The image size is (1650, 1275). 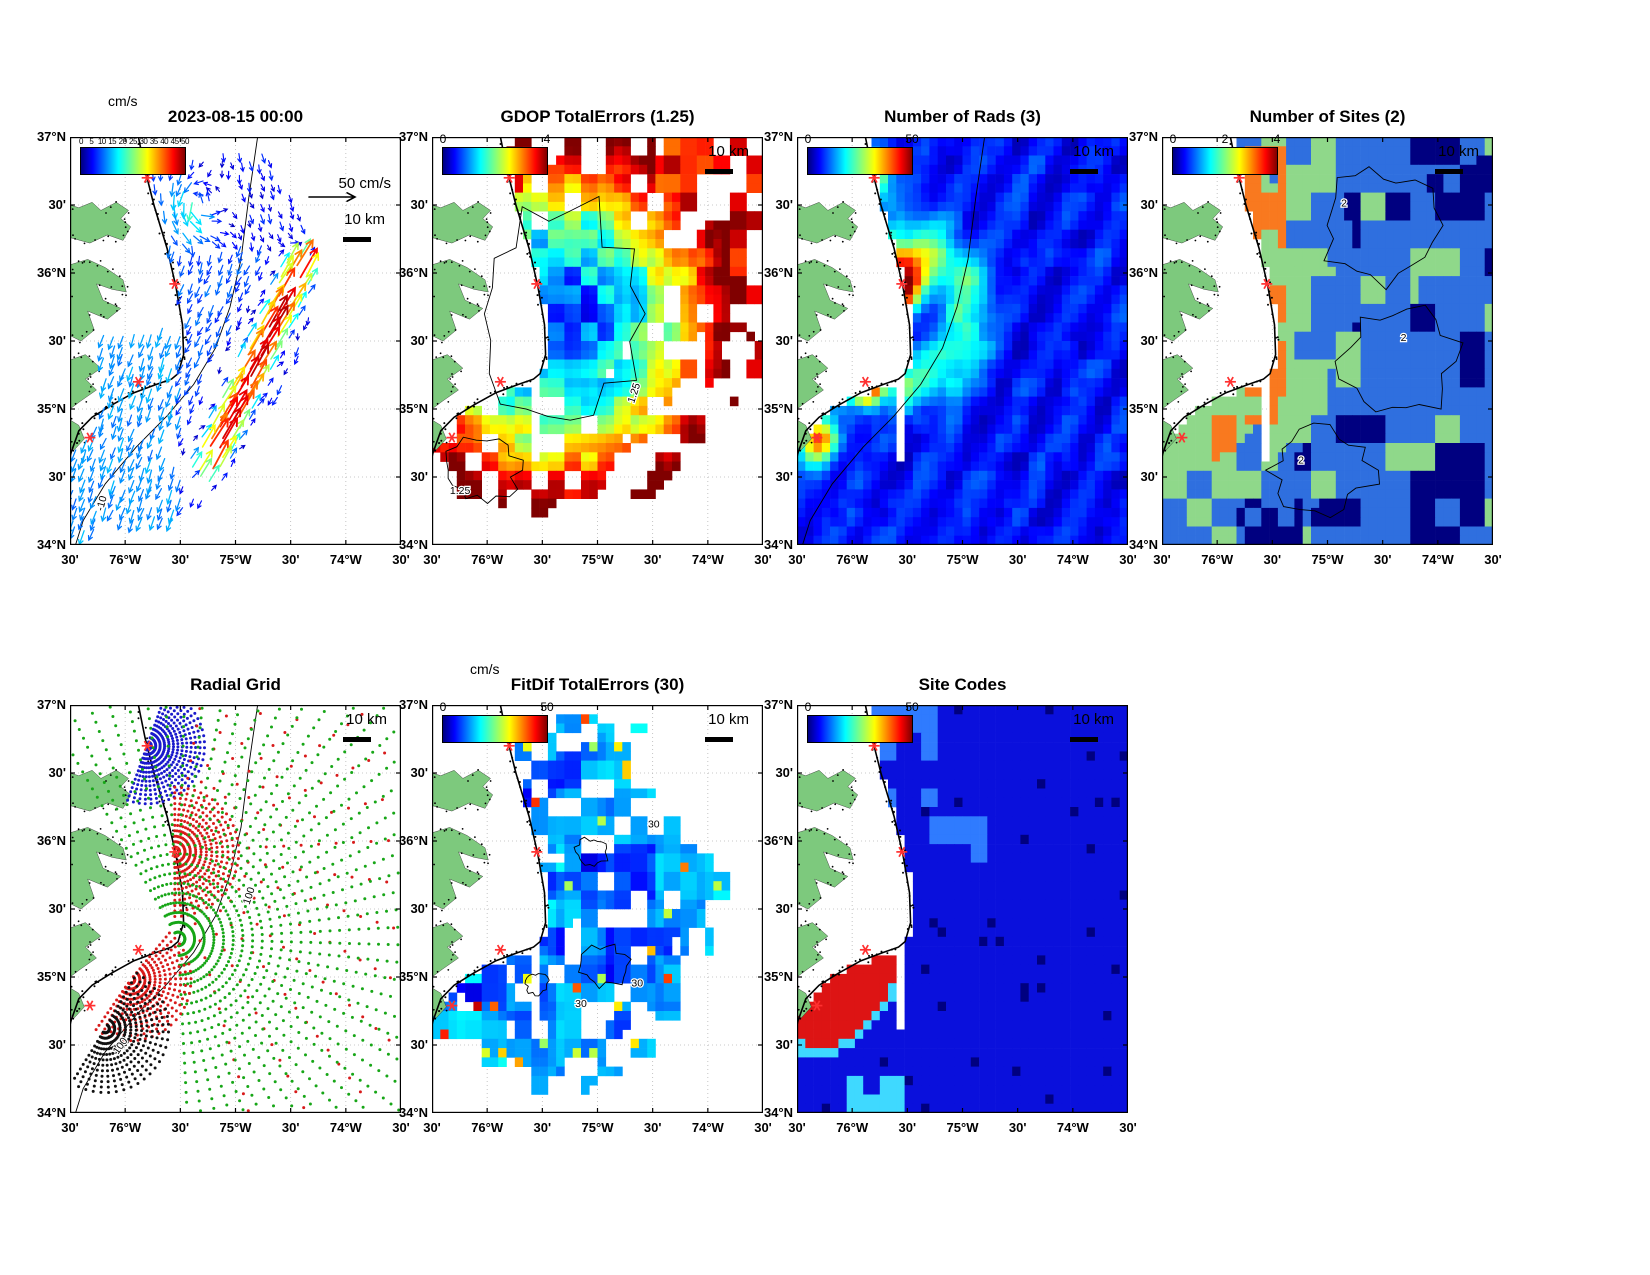 I want to click on panel-title: FitDif TotalErrors (30), so click(x=597, y=684).